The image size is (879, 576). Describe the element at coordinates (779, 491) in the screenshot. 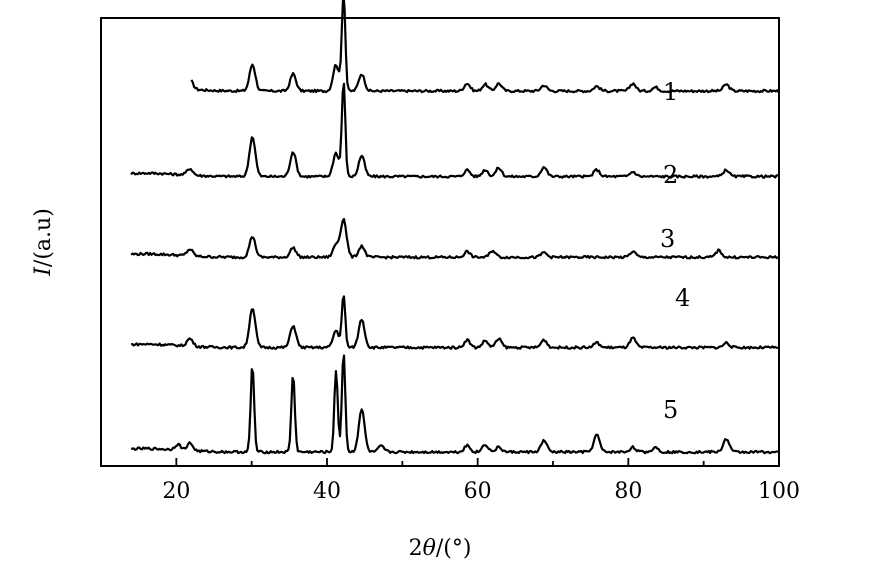

I see `x-tick-label: 100` at that location.